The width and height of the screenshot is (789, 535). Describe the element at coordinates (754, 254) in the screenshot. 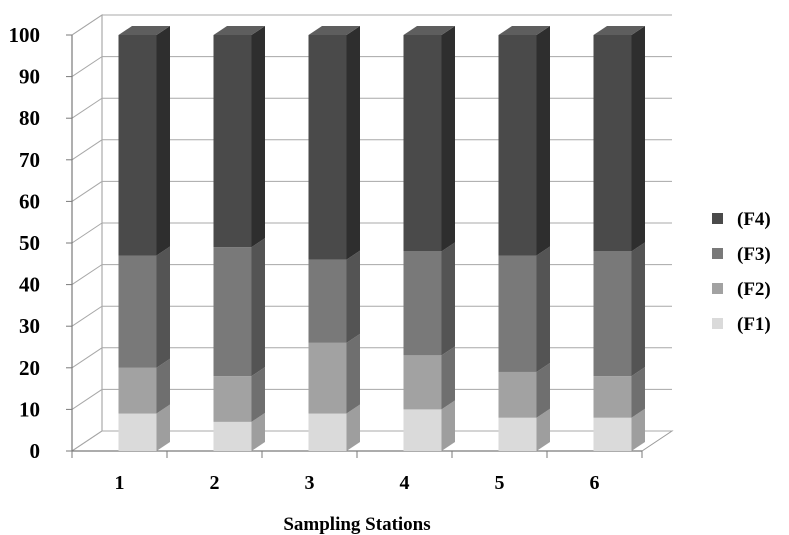

I see `legend-label: (F3)` at that location.